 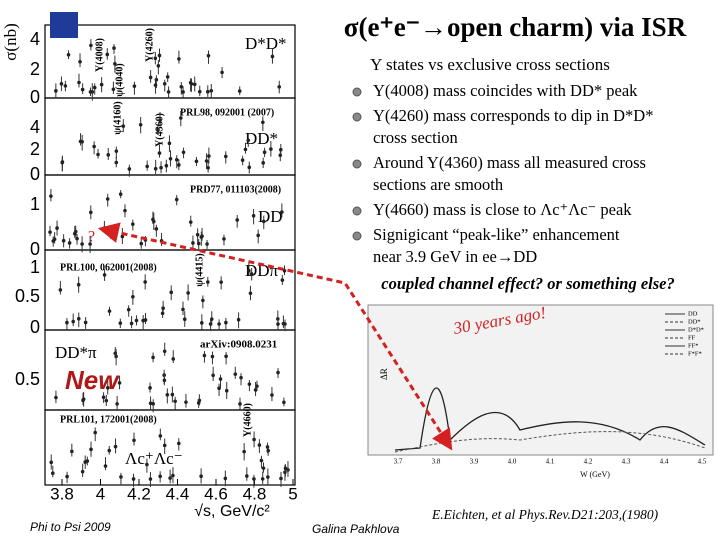 What do you see at coordinates (693, 345) in the screenshot?
I see `old-legend-text: FF*` at bounding box center [693, 345].